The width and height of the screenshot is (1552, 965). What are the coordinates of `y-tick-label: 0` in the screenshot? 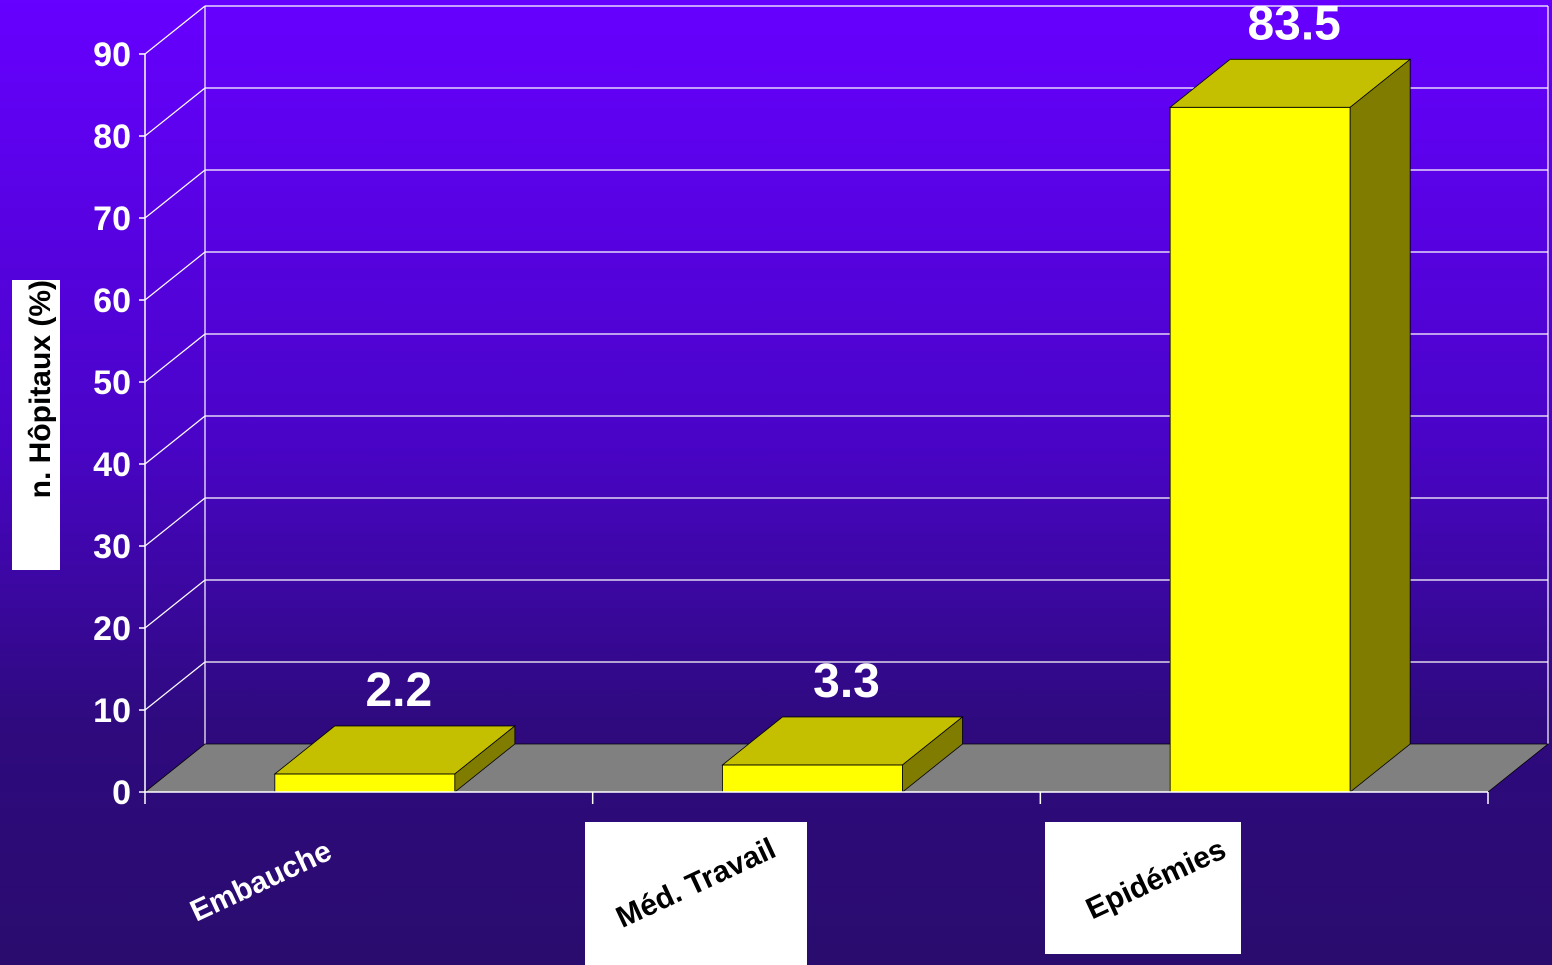 It's located at (121, 793).